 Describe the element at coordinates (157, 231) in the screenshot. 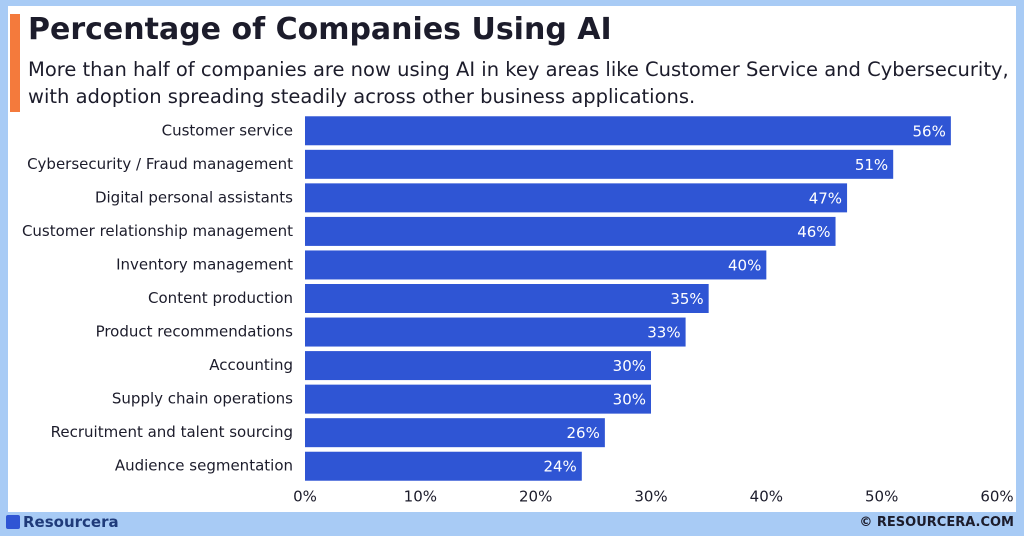

I see `y-tick-label: Customer relationship management` at that location.